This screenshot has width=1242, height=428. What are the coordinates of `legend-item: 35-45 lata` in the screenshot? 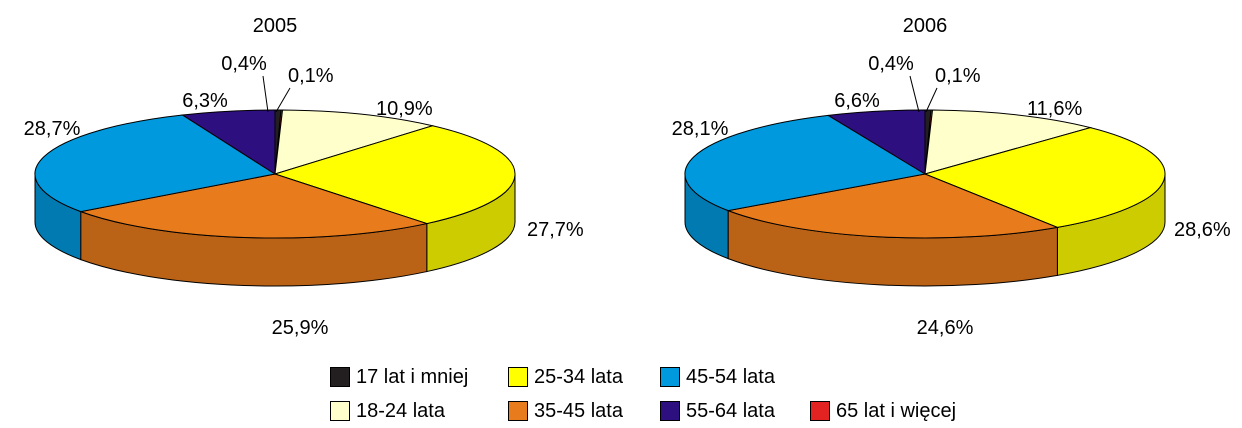 It's located at (565, 411).